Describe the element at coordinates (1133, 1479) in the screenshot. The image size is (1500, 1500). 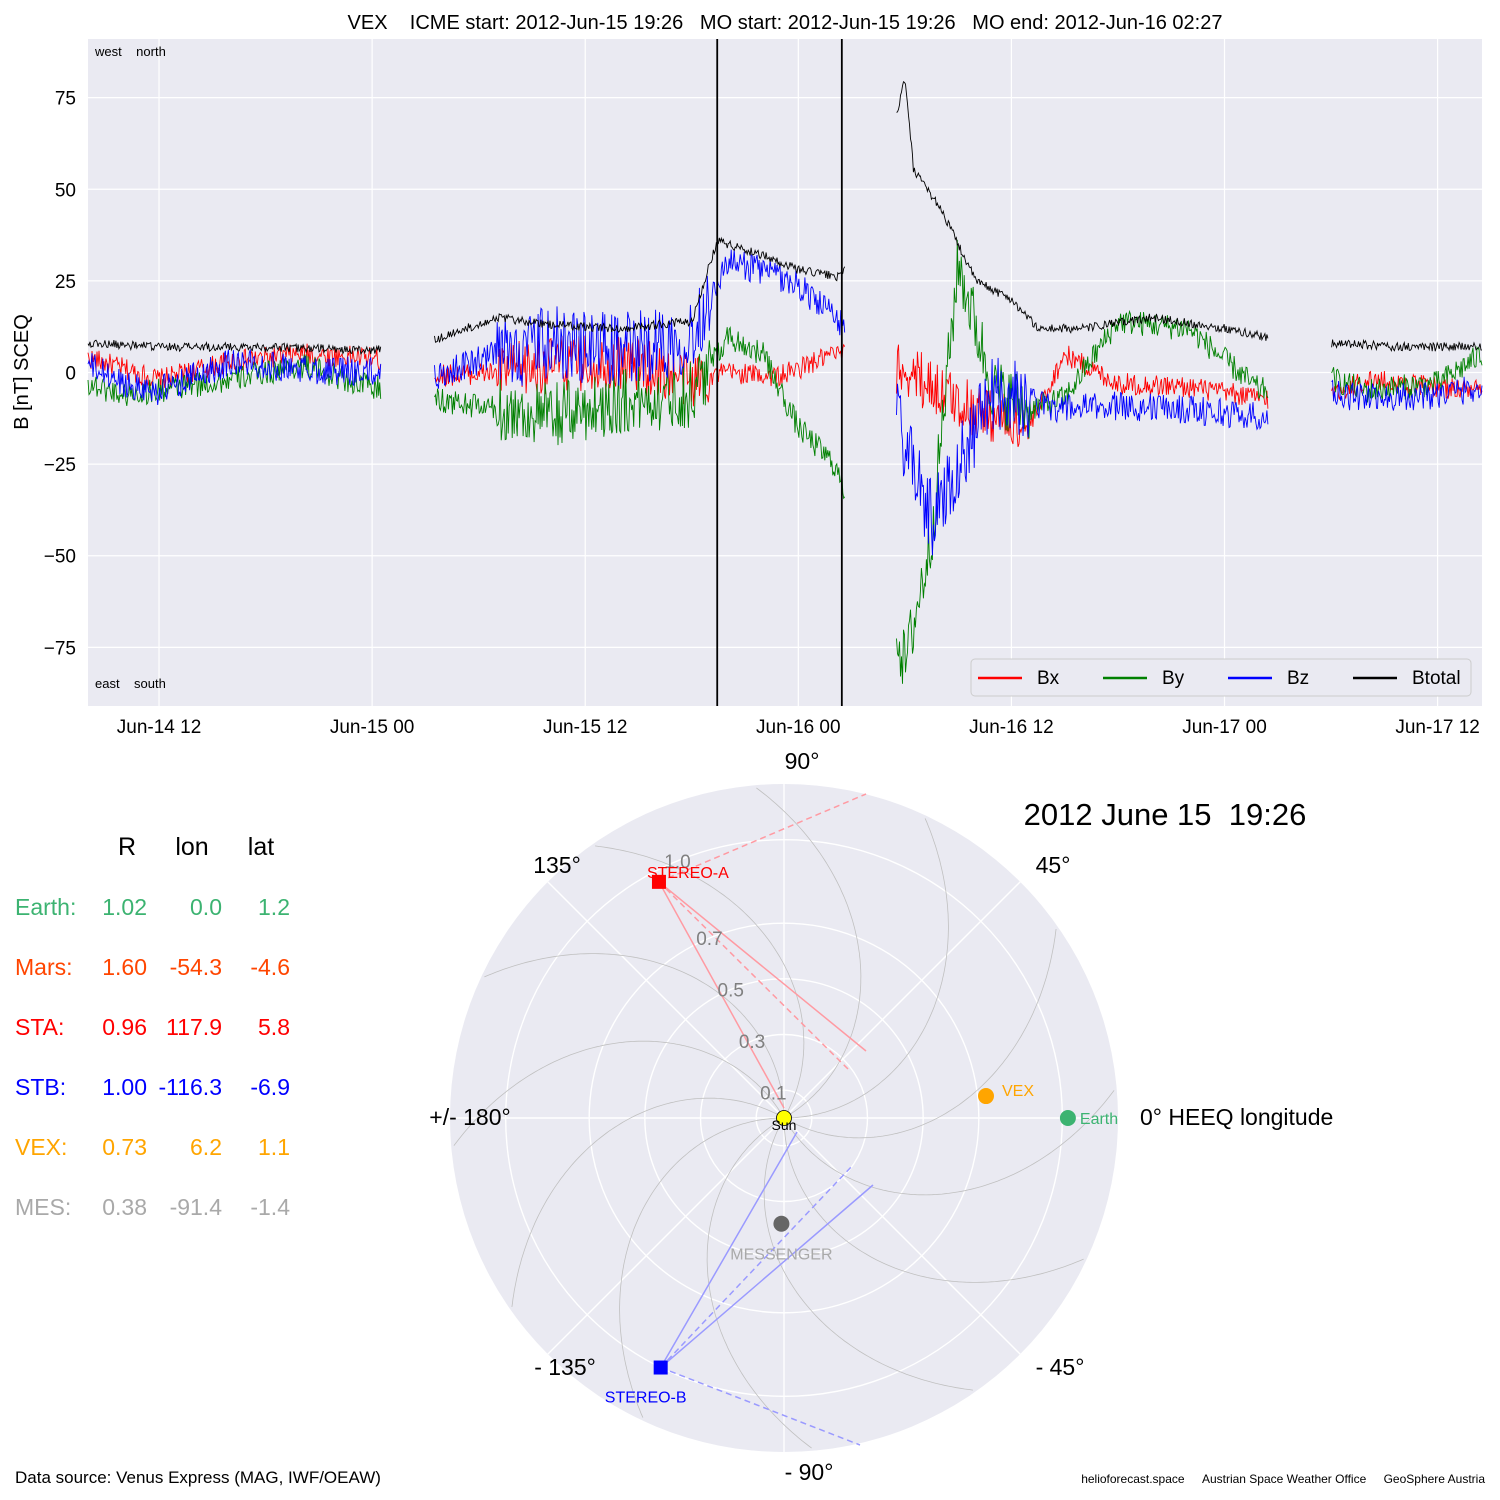
I see `credit-helioforecast: helioforecast.space` at that location.